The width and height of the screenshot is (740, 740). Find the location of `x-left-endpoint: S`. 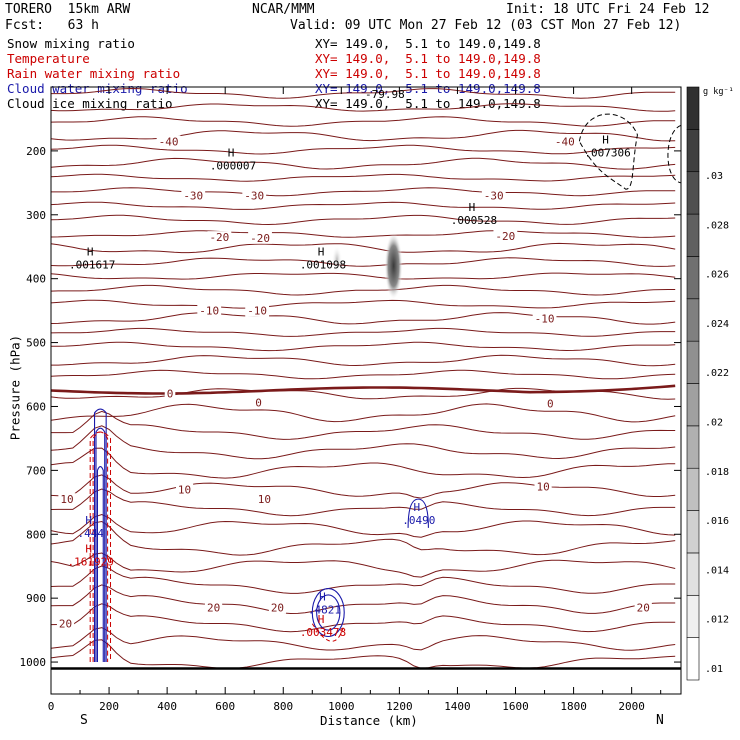

x-left-endpoint: S is located at coordinates (84, 720).